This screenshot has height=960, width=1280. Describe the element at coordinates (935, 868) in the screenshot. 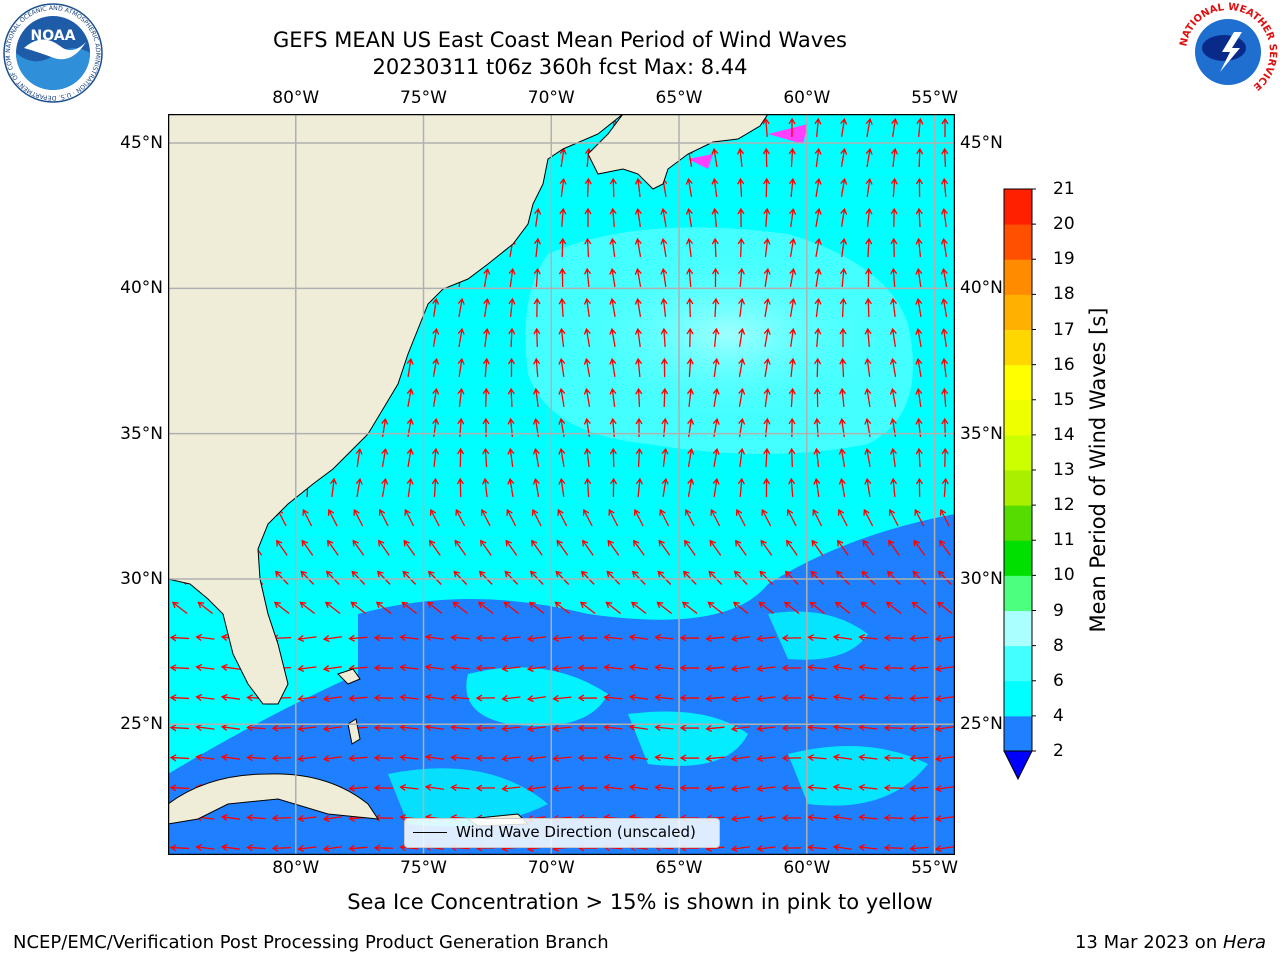

I see `lon-tick-label: 55°W` at that location.